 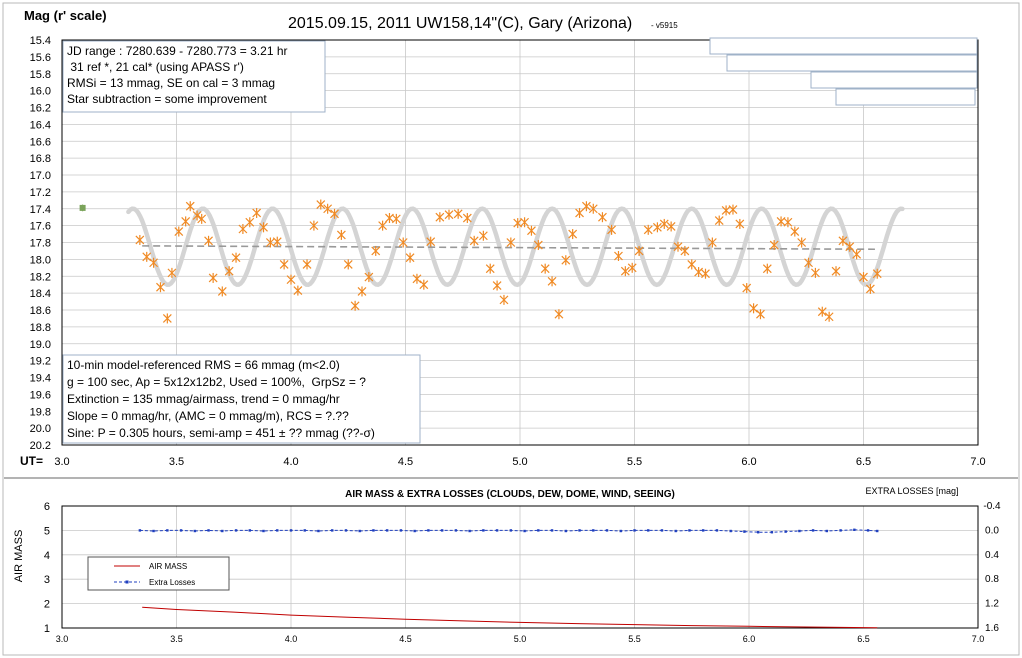 What do you see at coordinates (172, 582) in the screenshot?
I see `legend-label-extra-losses: Extra Losses` at bounding box center [172, 582].